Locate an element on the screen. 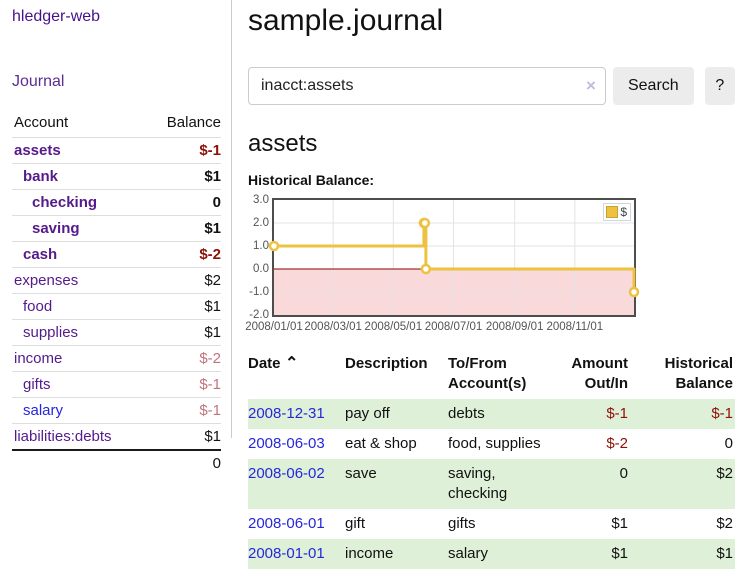 Image resolution: width=742 pixels, height=582 pixels. register-column-header: To/From Account(s) is located at coordinates (487, 373).